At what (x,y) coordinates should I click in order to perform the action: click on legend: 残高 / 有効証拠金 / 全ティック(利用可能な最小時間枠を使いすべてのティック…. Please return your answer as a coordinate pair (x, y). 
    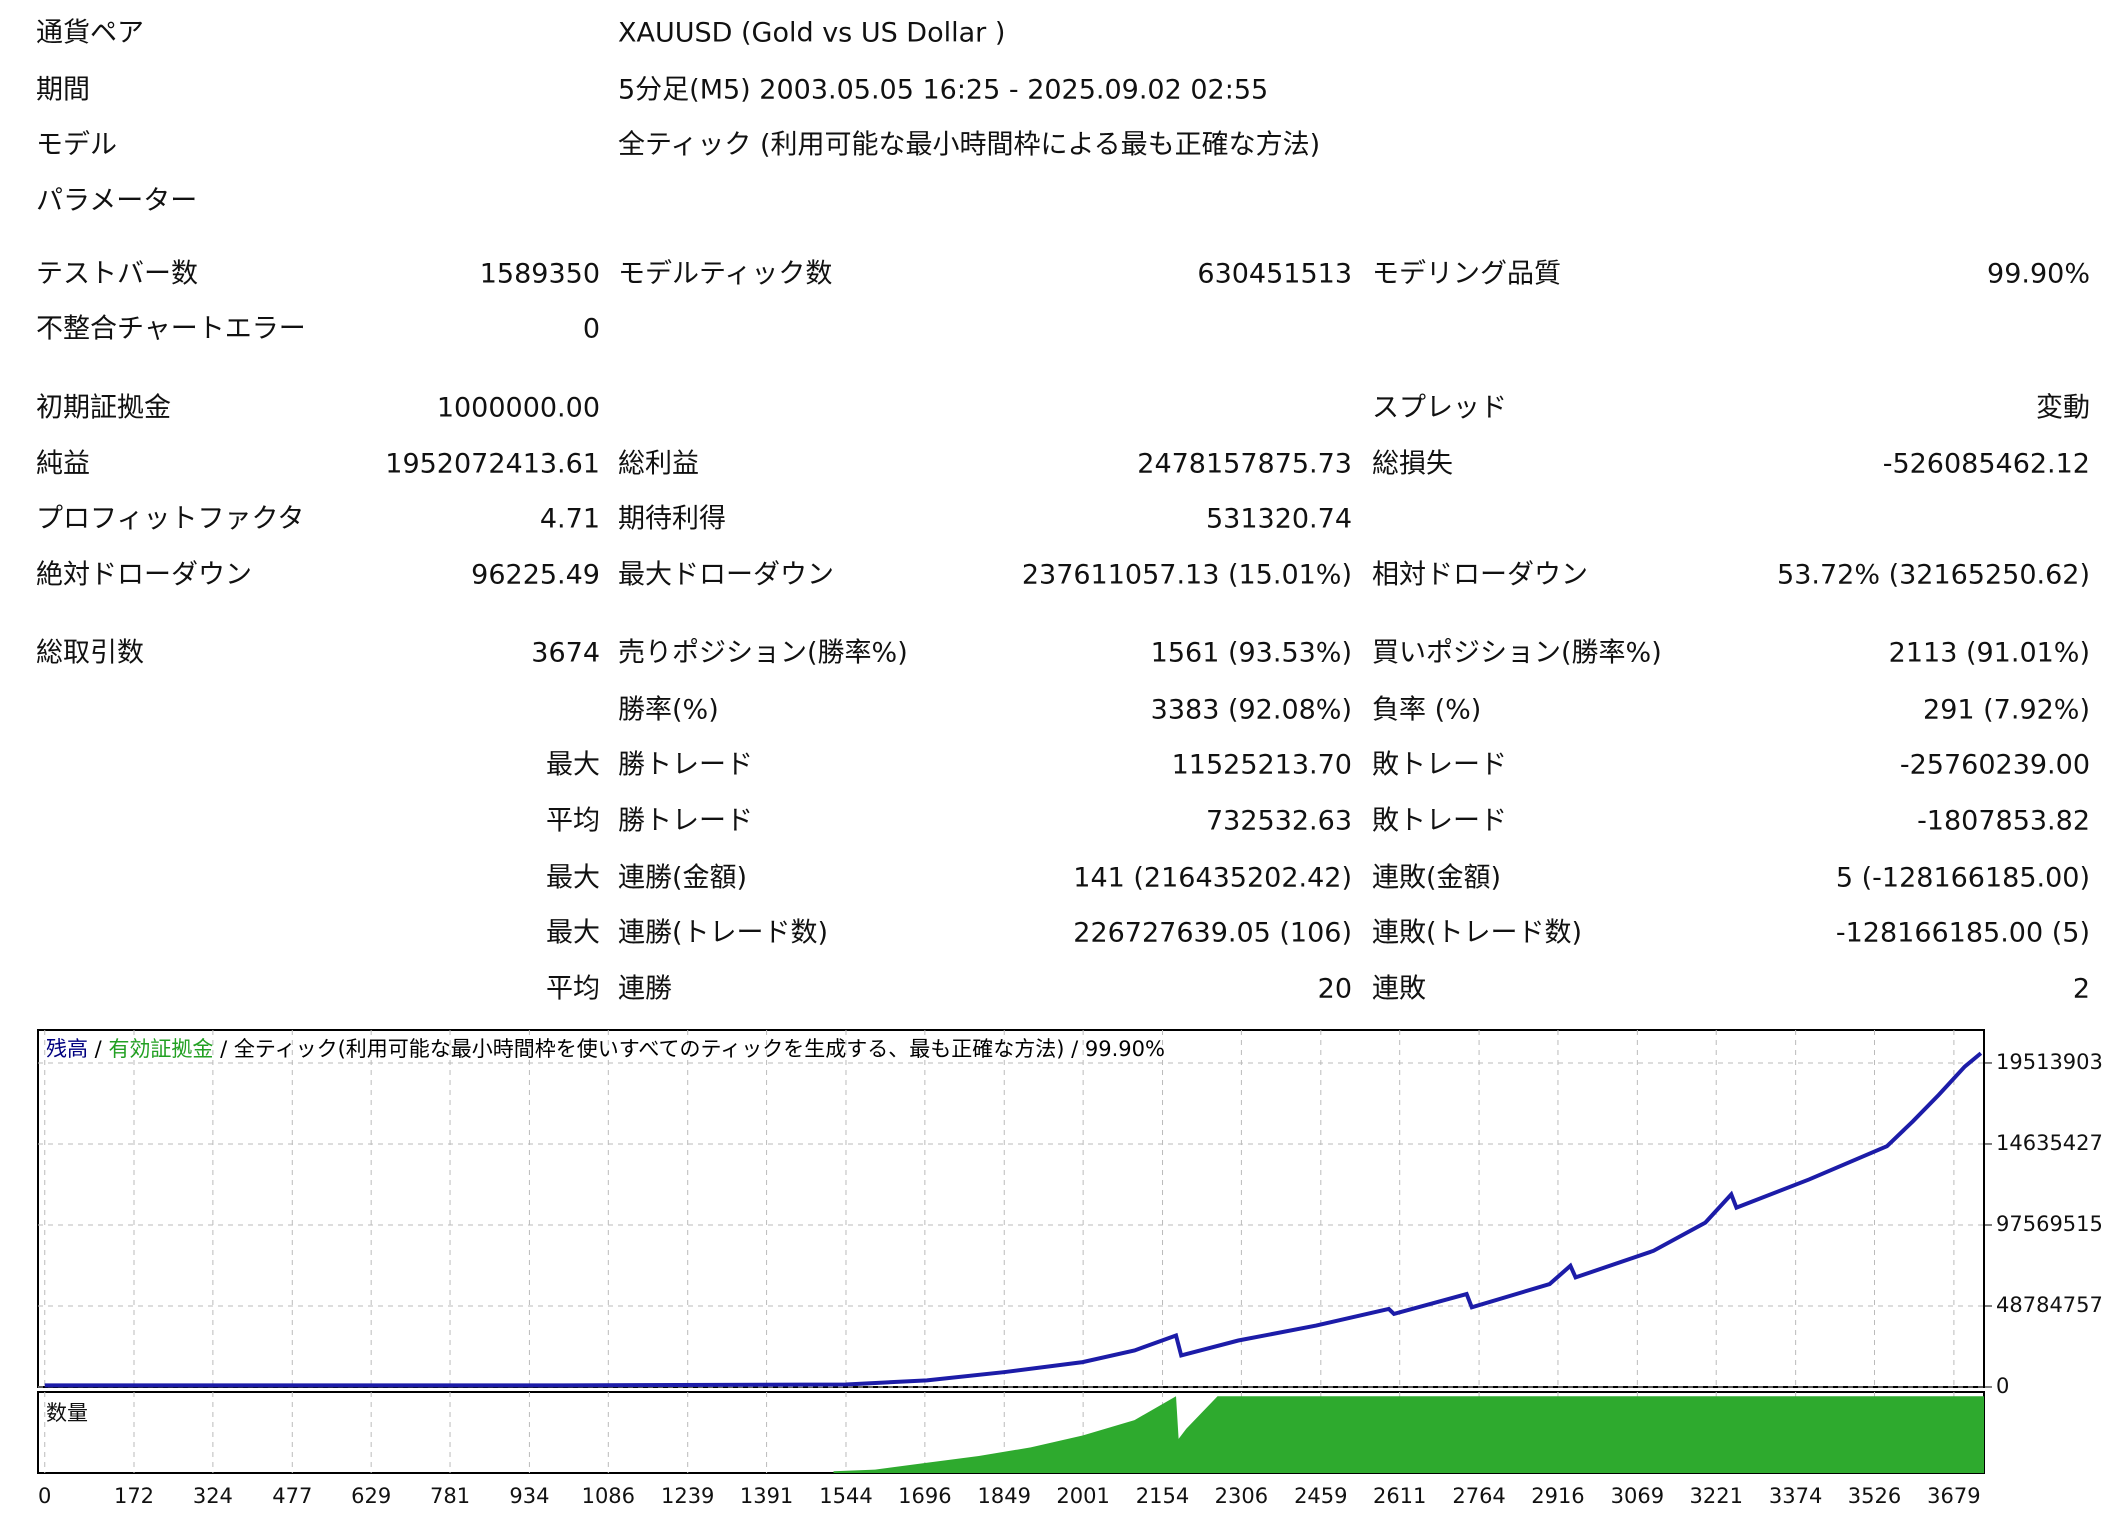
    Looking at the image, I should click on (605, 1049).